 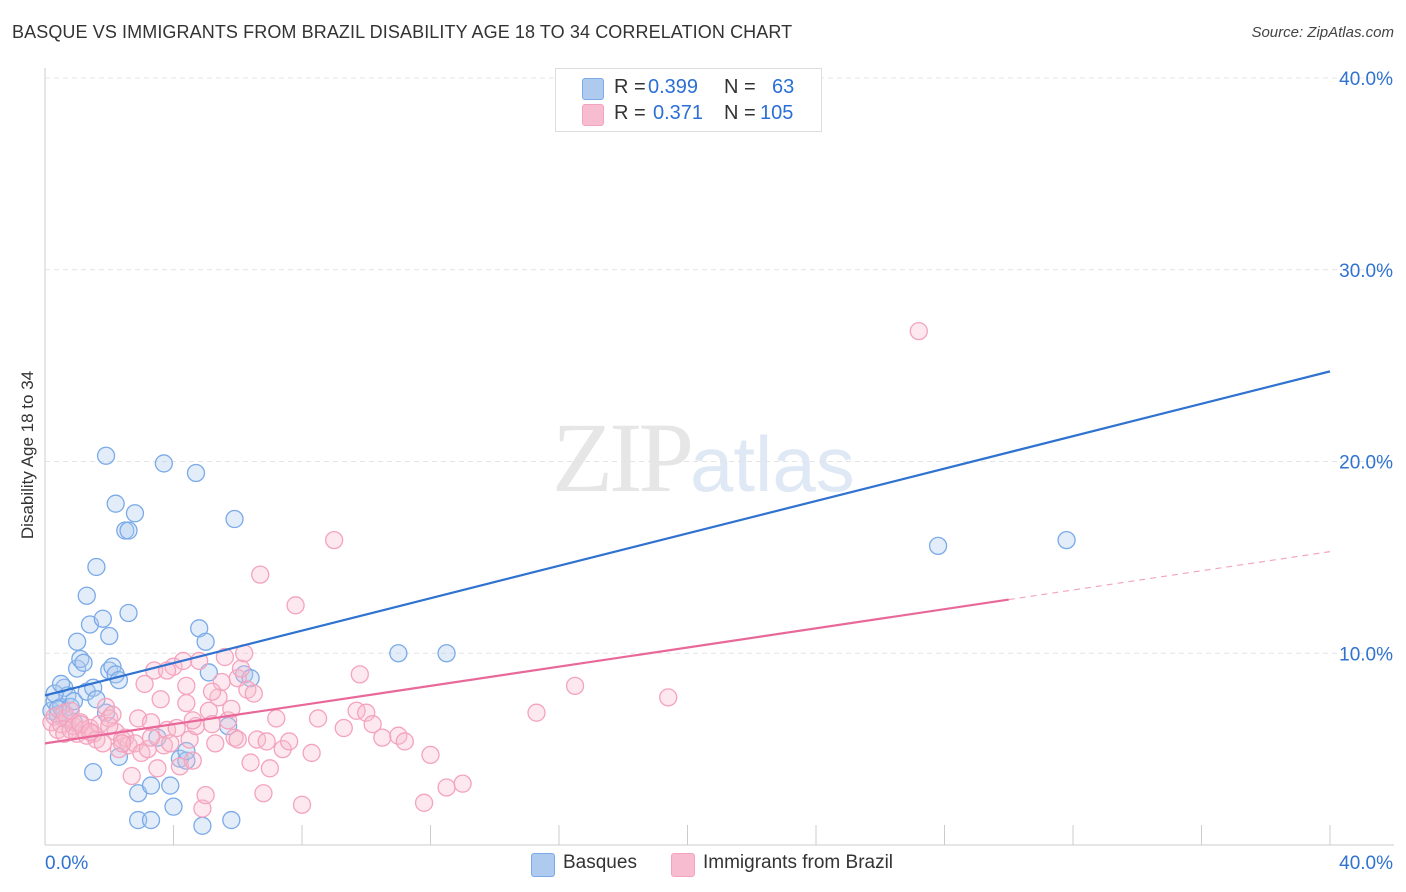 What do you see at coordinates (688, 100) in the screenshot?
I see `stats-box: R = 0.399 N = 63 R = 0.371 N = 105` at bounding box center [688, 100].